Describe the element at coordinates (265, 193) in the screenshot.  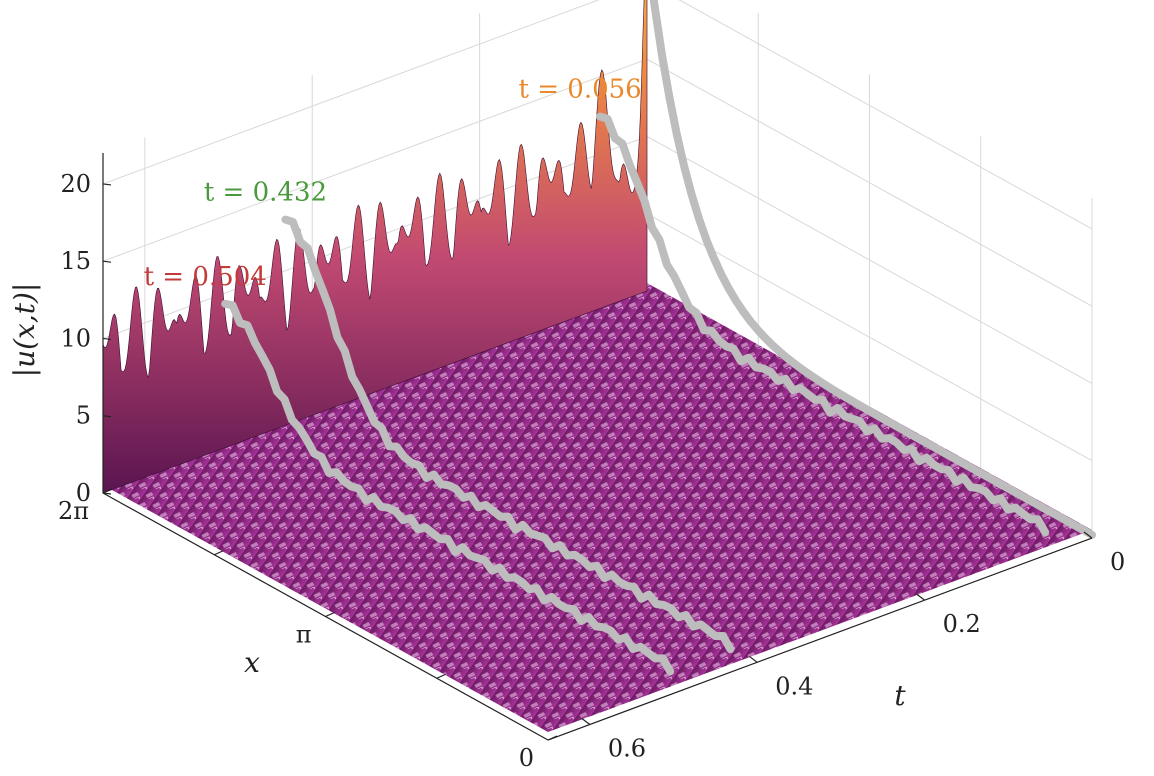
I see `annotation-2: t = 0.432` at that location.